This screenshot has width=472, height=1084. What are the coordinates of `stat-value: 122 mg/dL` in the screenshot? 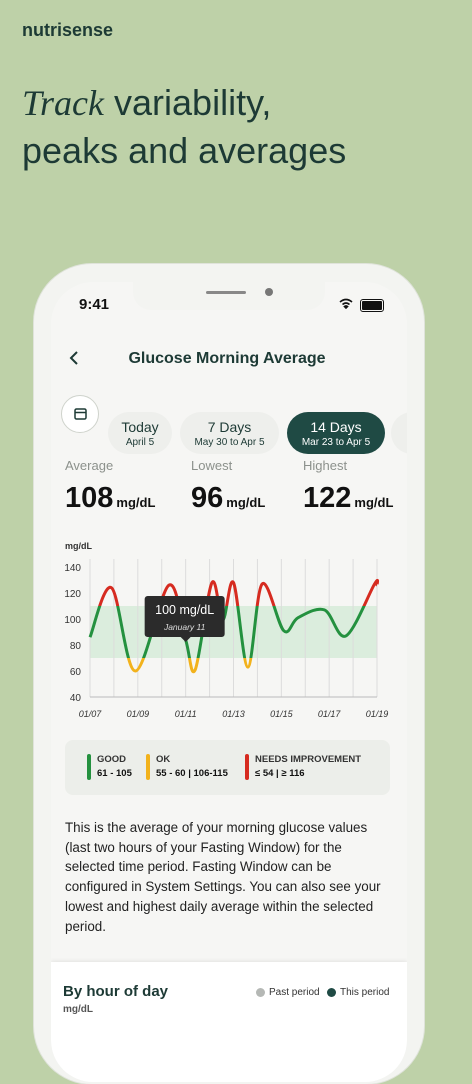 It's located at (348, 498).